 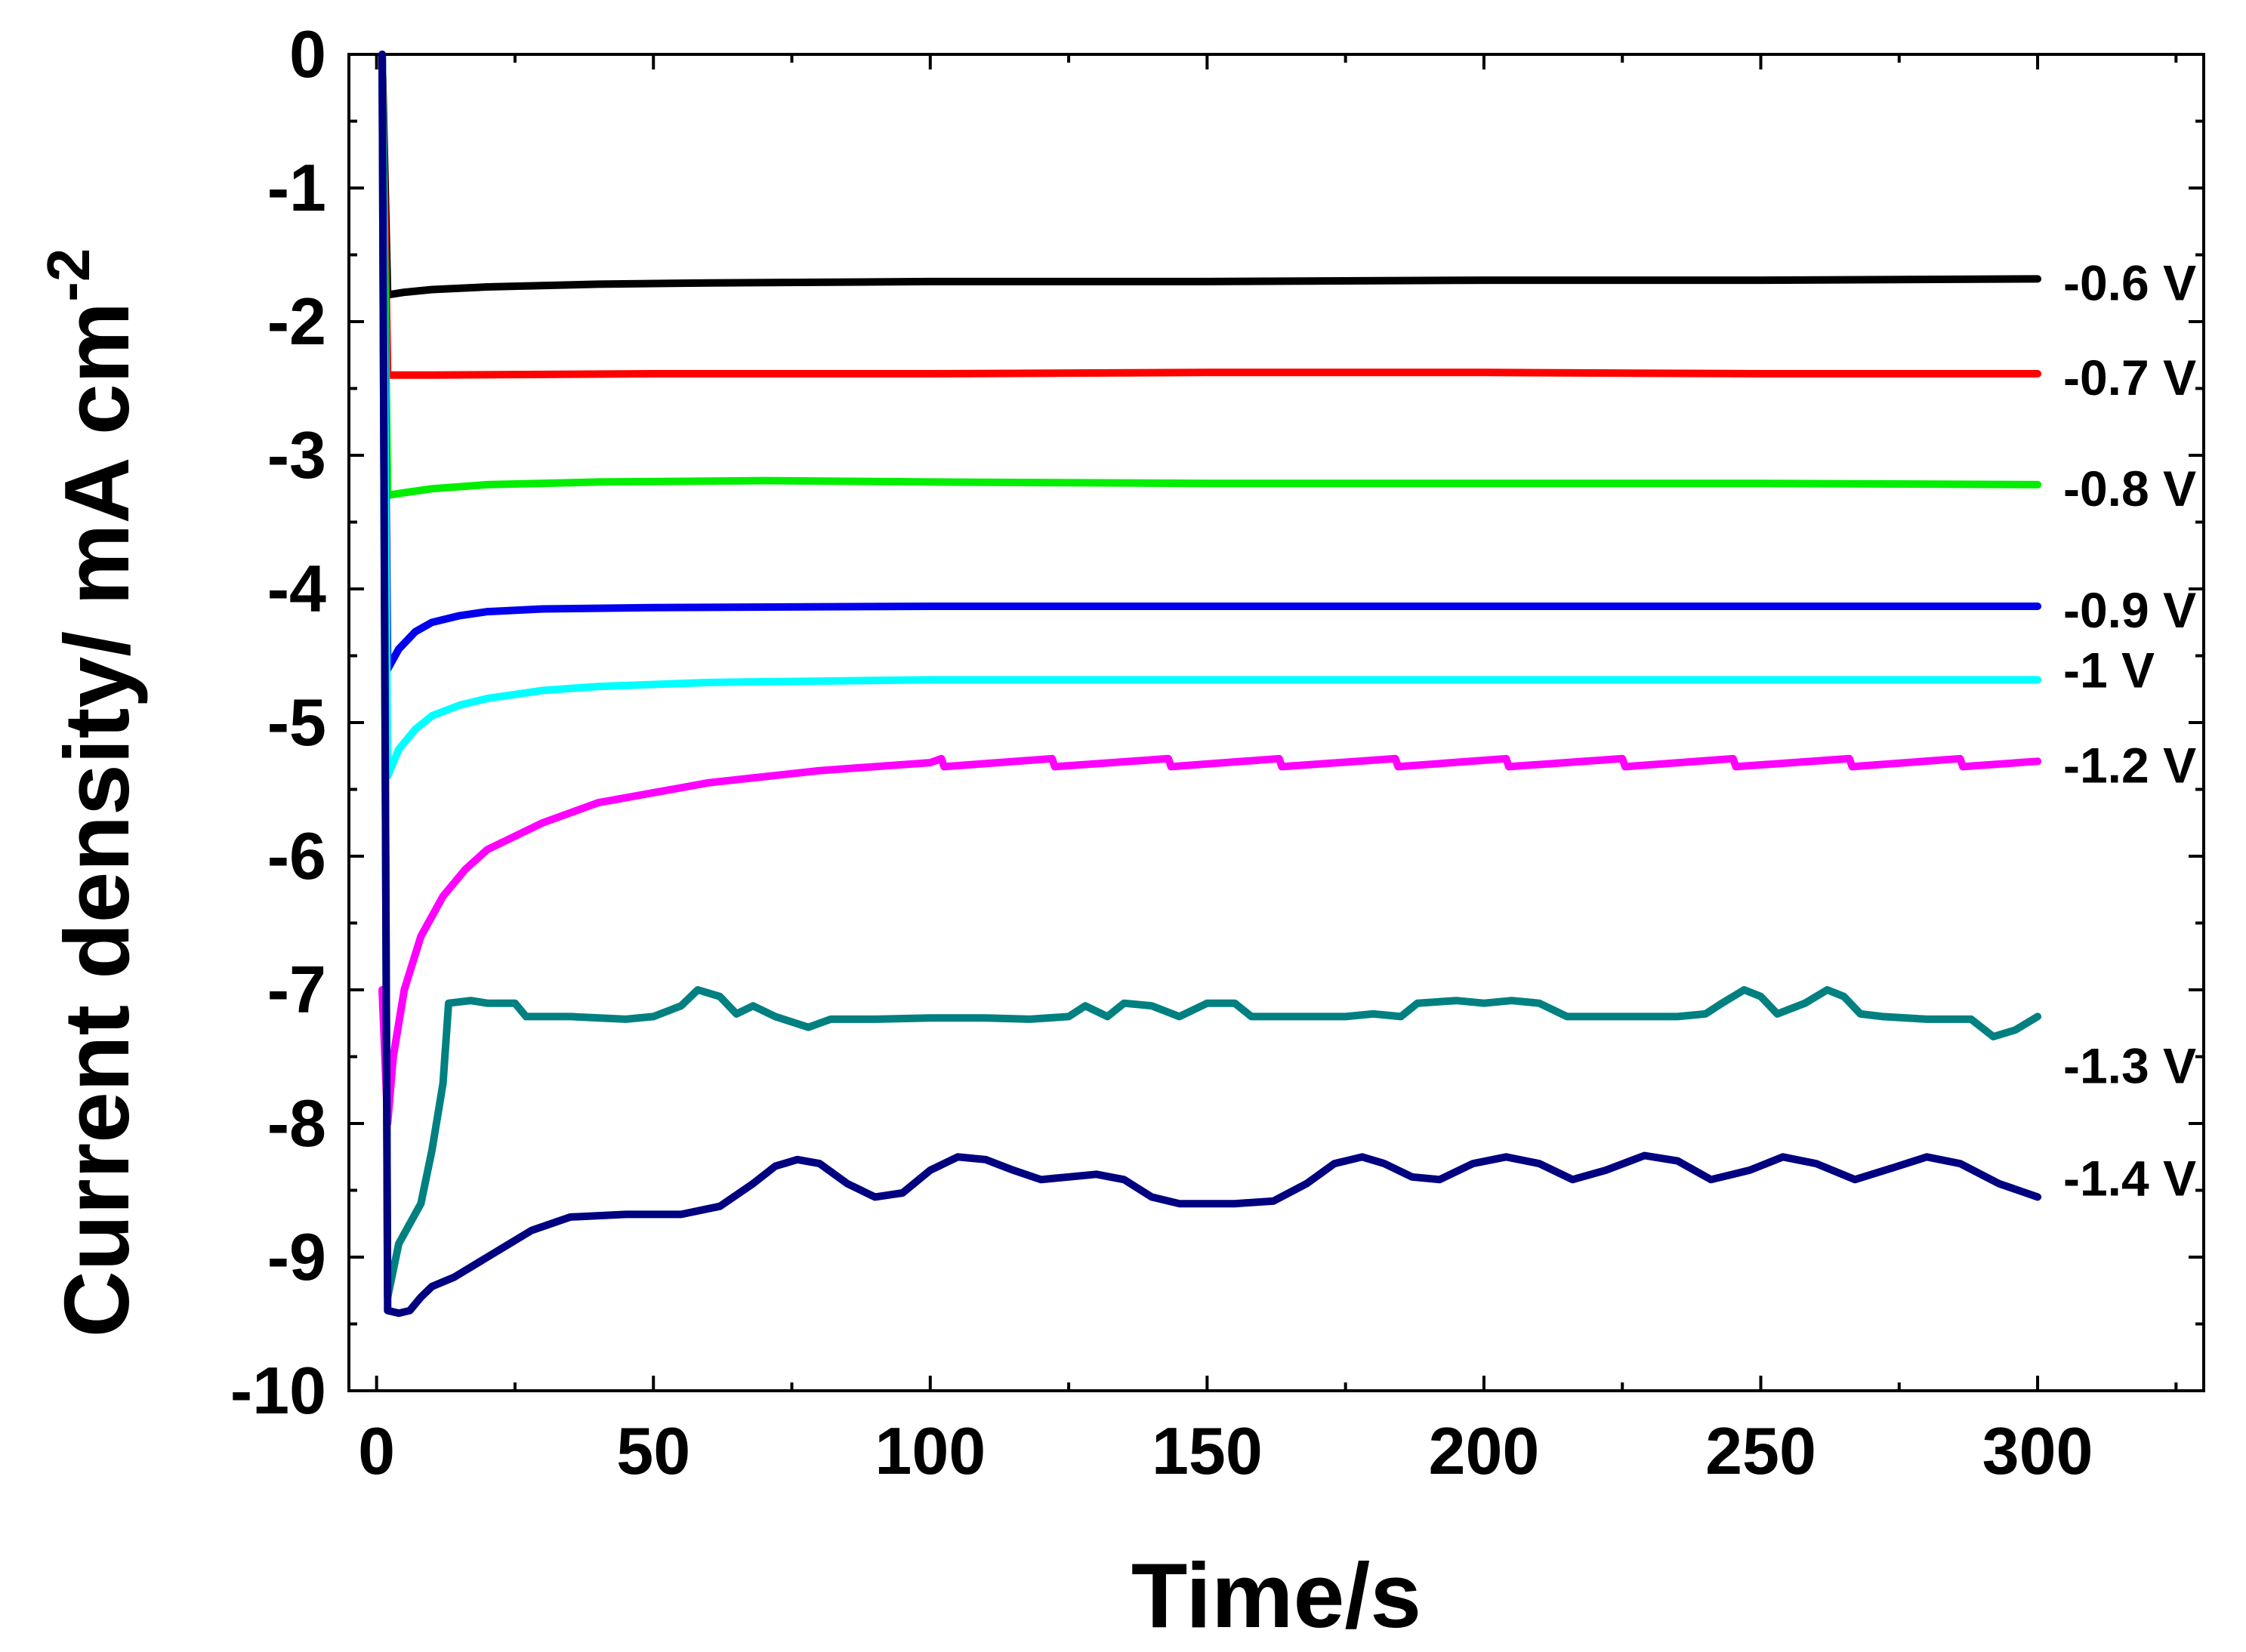 What do you see at coordinates (930, 1450) in the screenshot?
I see `x-tick-label: 100` at bounding box center [930, 1450].